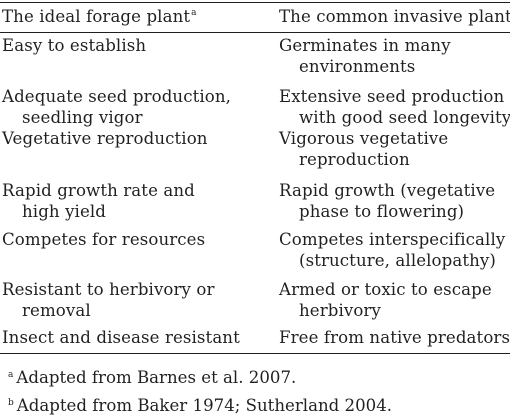 The width and height of the screenshot is (510, 418). I want to click on table-cell: Armed or toxic to escape herbivory, so click(385, 300).